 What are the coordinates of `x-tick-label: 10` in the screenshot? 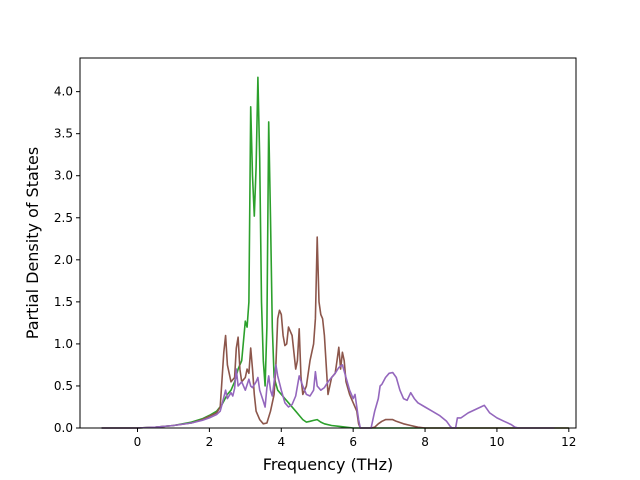 It's located at (496, 442).